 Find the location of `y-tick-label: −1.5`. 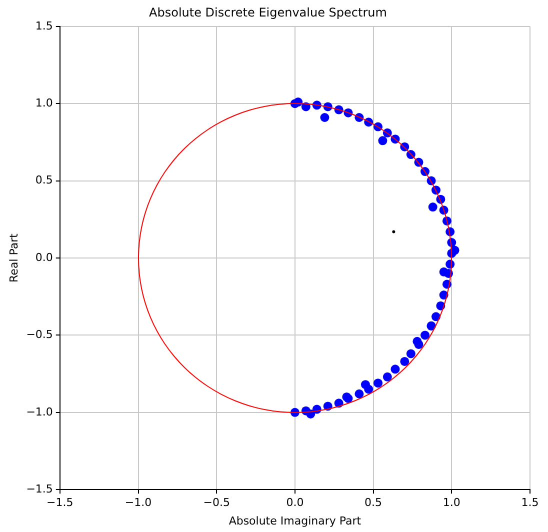

y-tick-label: −1.5 is located at coordinates (39, 489).